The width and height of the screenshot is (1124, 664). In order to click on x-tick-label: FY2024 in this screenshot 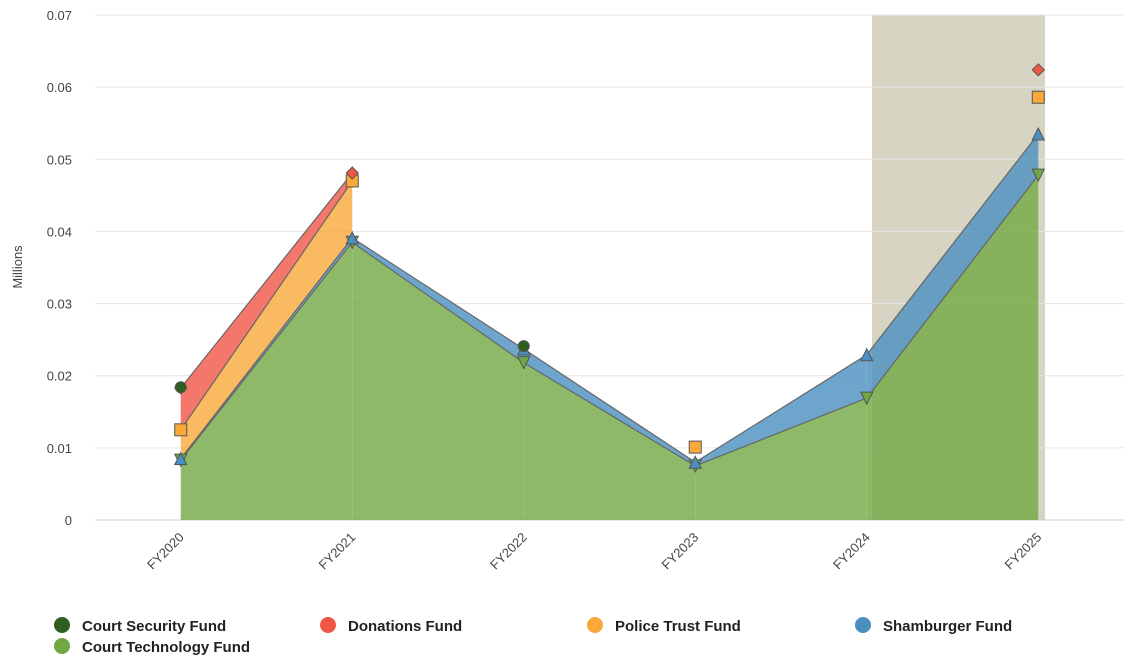, I will do `click(851, 551)`.